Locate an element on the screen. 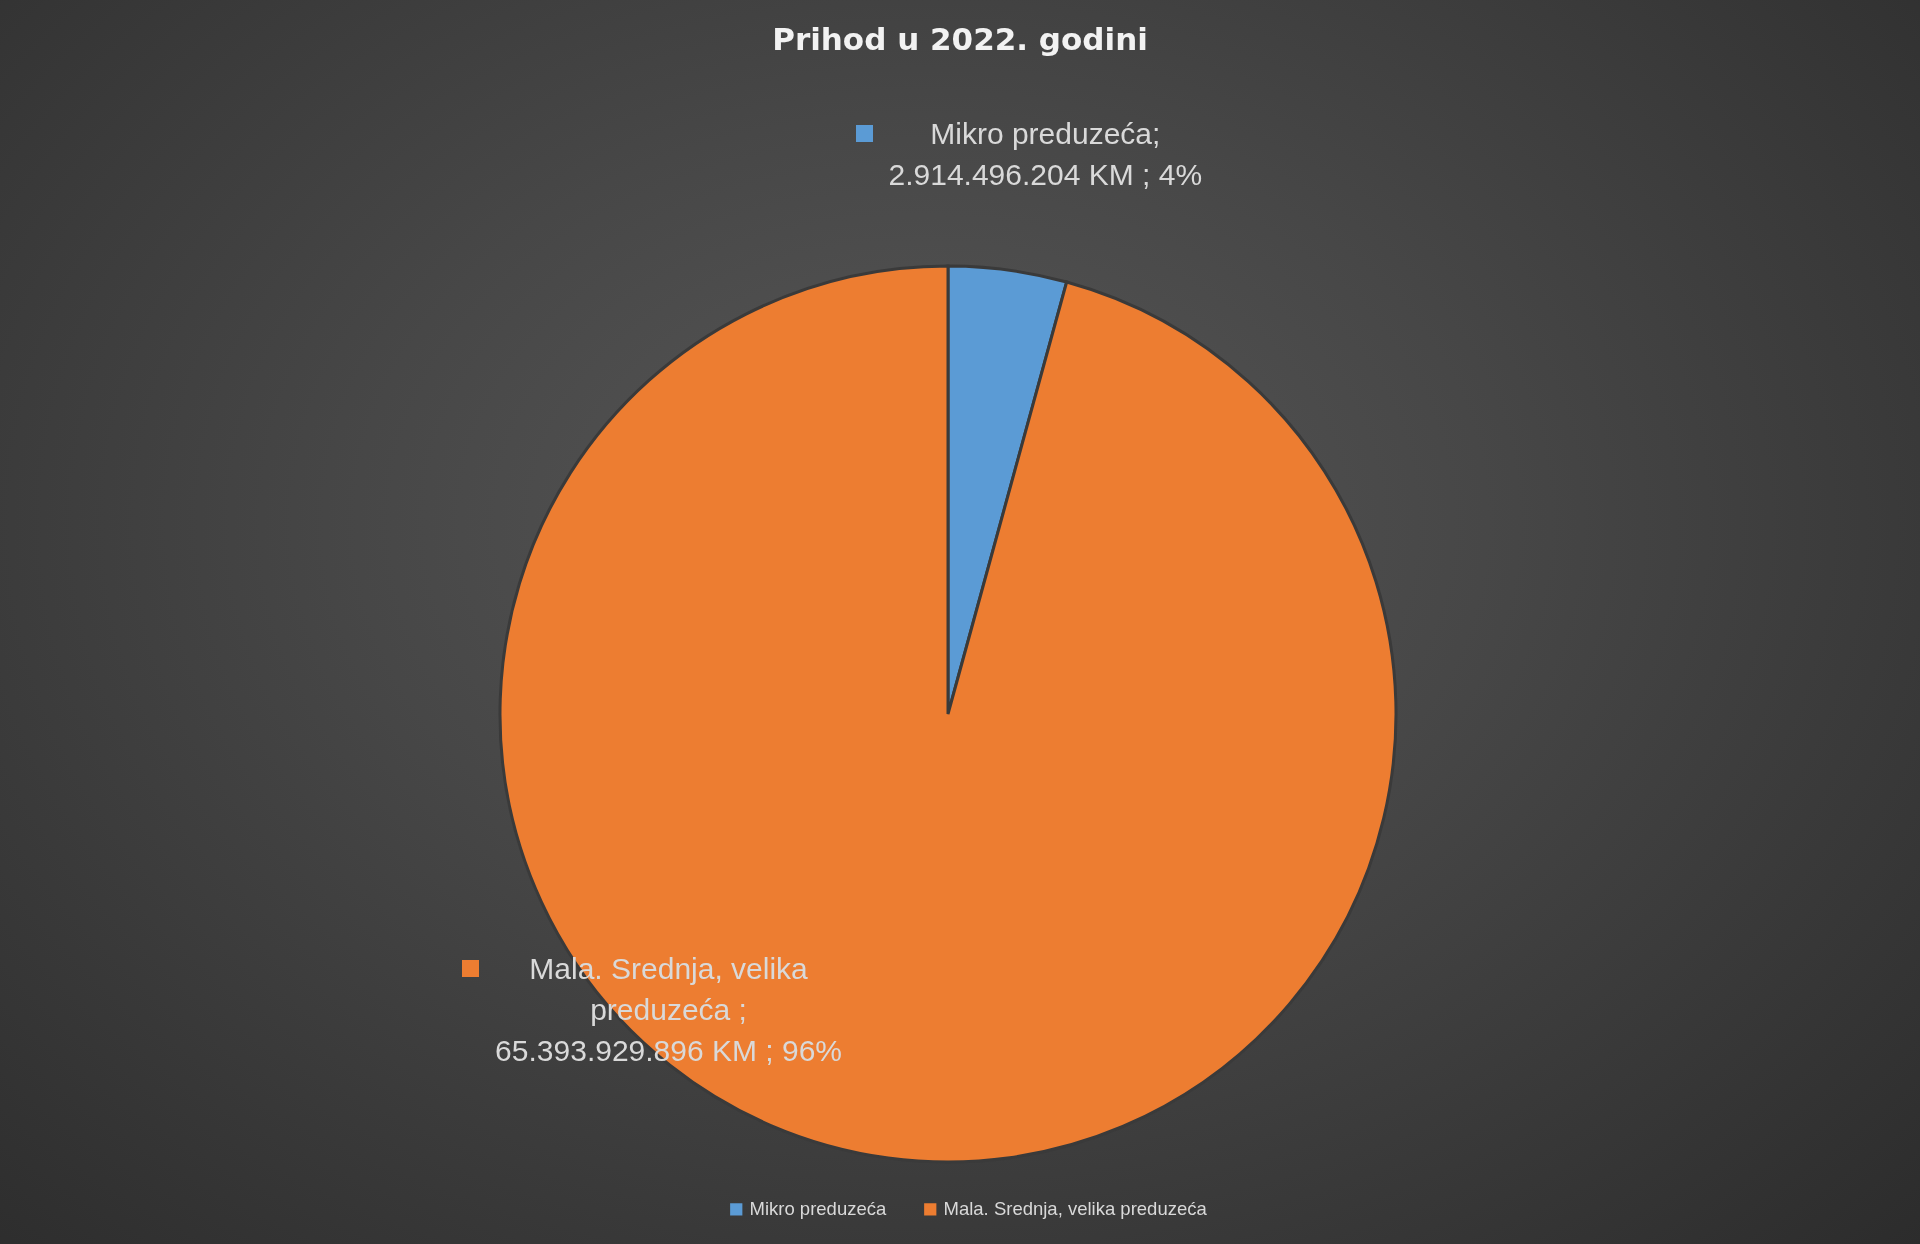  data-label: Mikro preduzeća; 2.914.496.204 KM ; 4% is located at coordinates (1045, 154).